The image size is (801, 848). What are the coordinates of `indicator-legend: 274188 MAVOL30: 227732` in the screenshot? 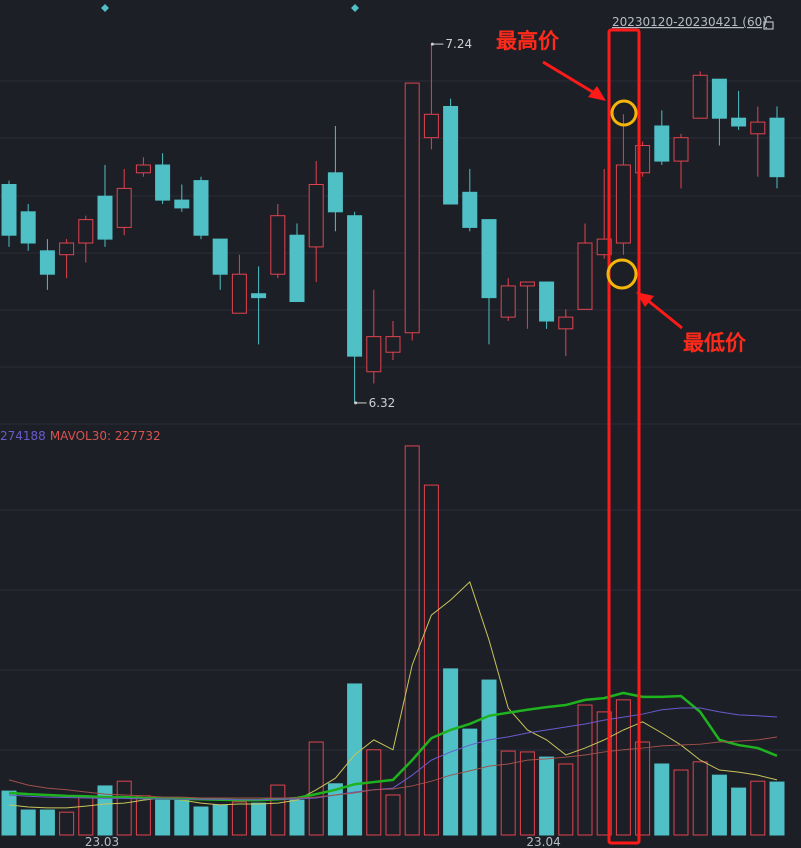 It's located at (80, 436).